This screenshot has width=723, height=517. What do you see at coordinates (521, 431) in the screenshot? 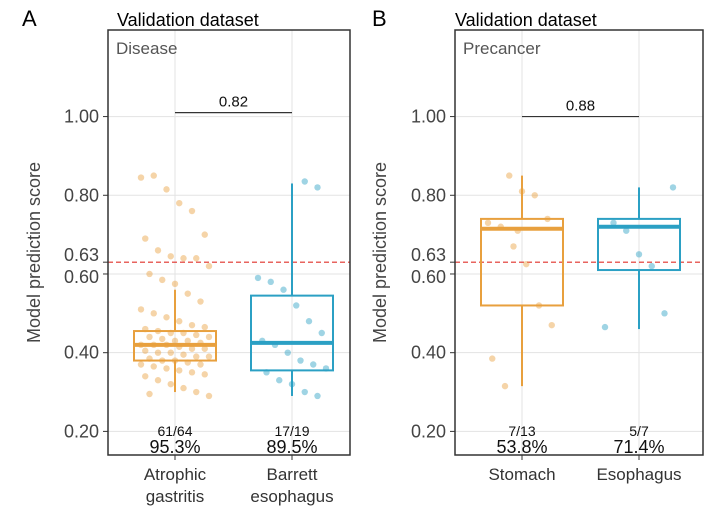
I see `count-label: 7/13` at bounding box center [521, 431].